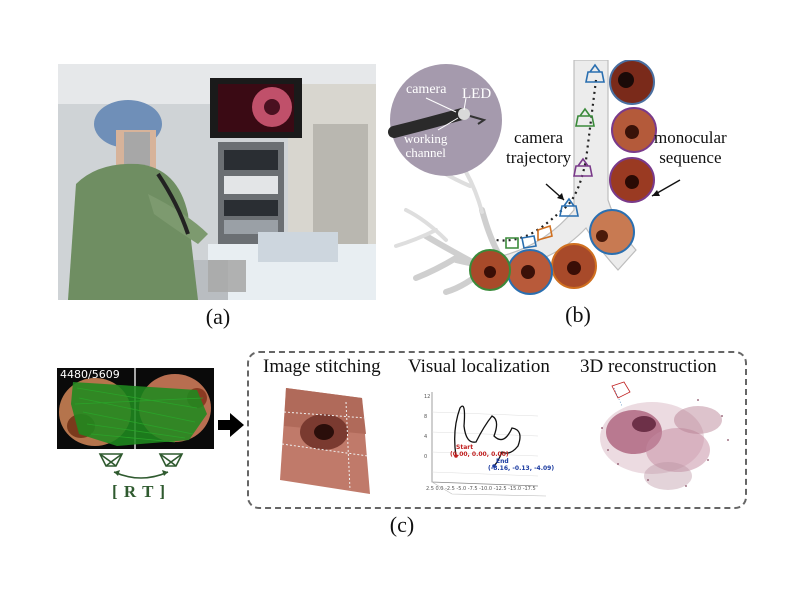 This screenshot has height=600, width=800. I want to click on caption-c: (c), so click(402, 524).